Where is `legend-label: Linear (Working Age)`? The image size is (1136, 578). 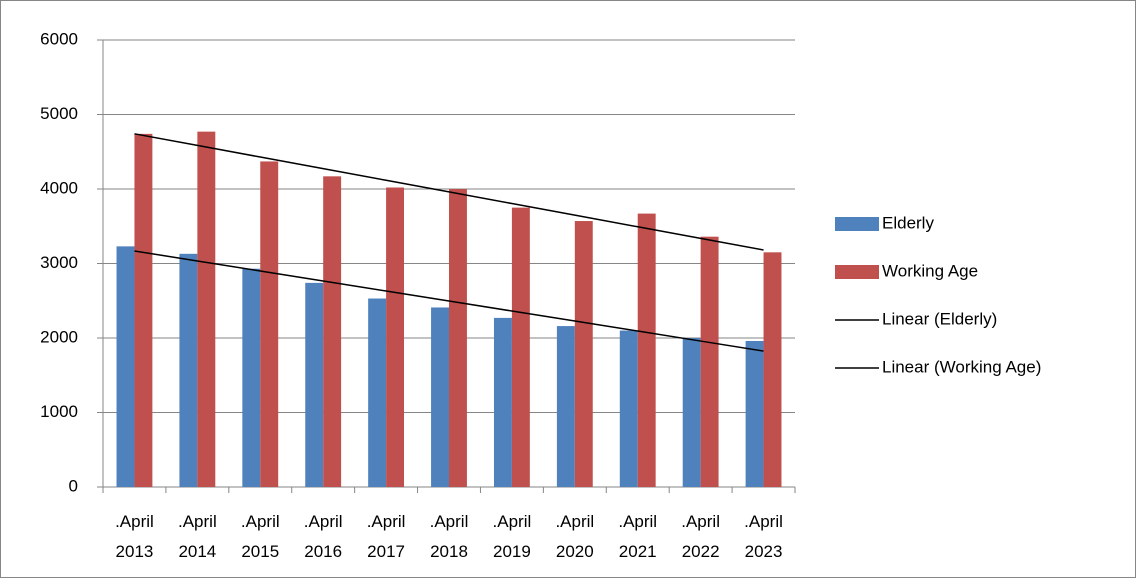 legend-label: Linear (Working Age) is located at coordinates (961, 366).